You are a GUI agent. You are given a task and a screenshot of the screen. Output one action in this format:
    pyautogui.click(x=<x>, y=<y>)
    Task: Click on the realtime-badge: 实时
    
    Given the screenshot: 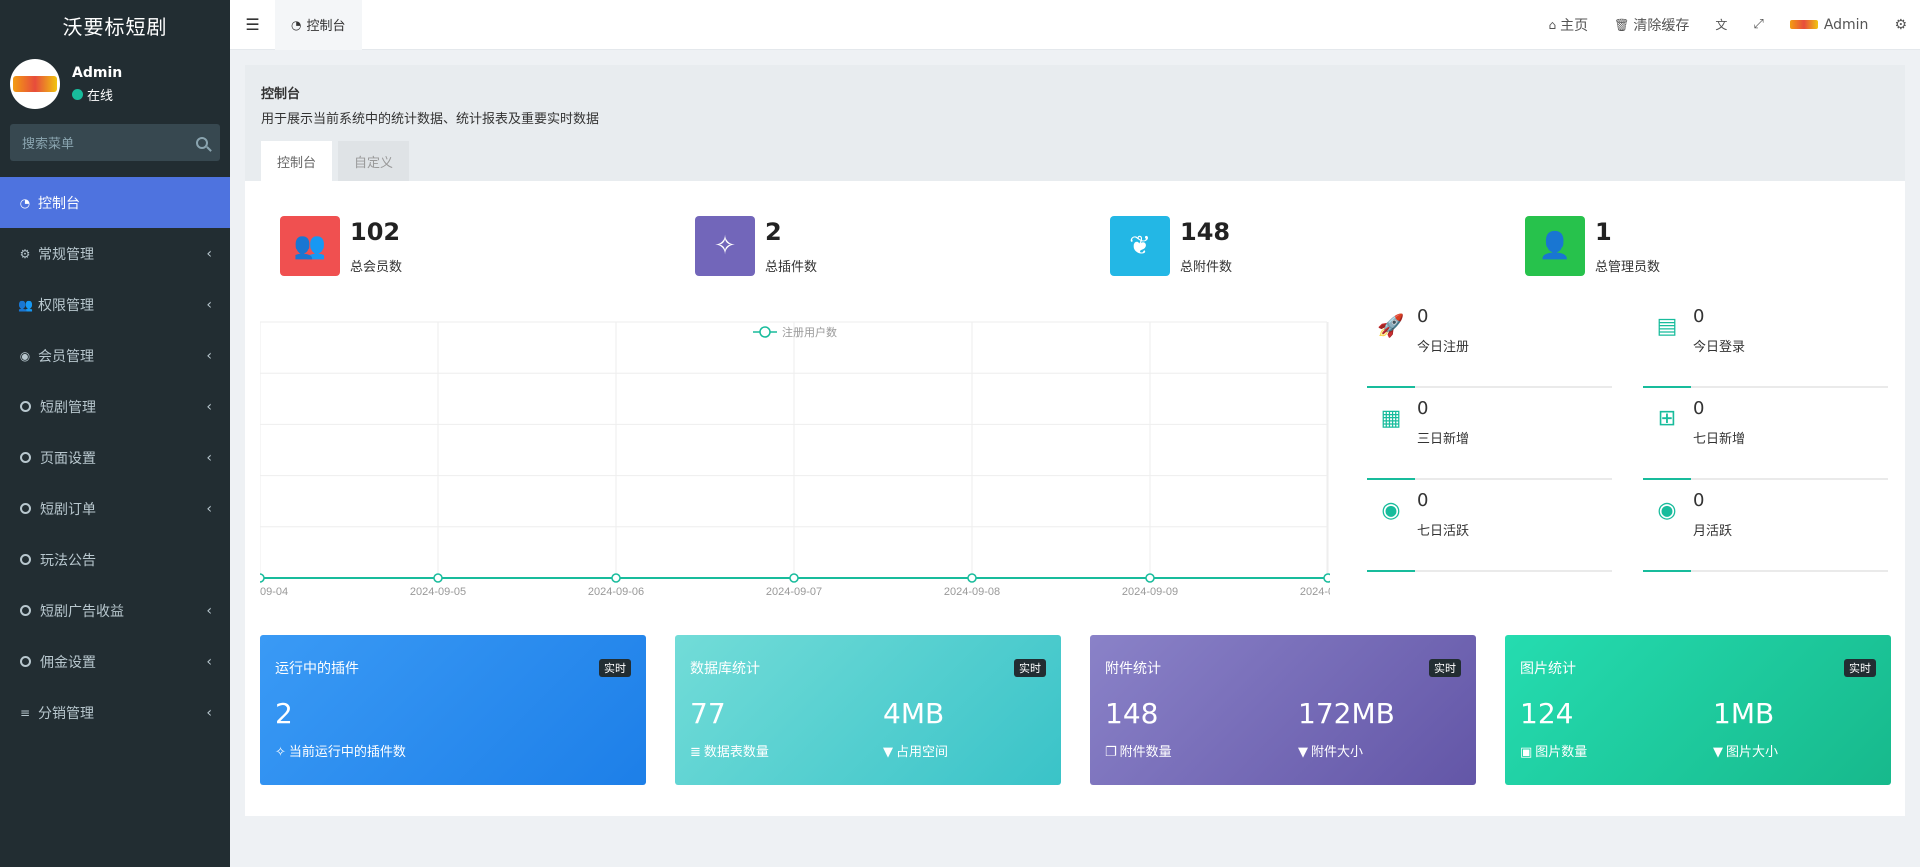 What is the action you would take?
    pyautogui.click(x=615, y=668)
    